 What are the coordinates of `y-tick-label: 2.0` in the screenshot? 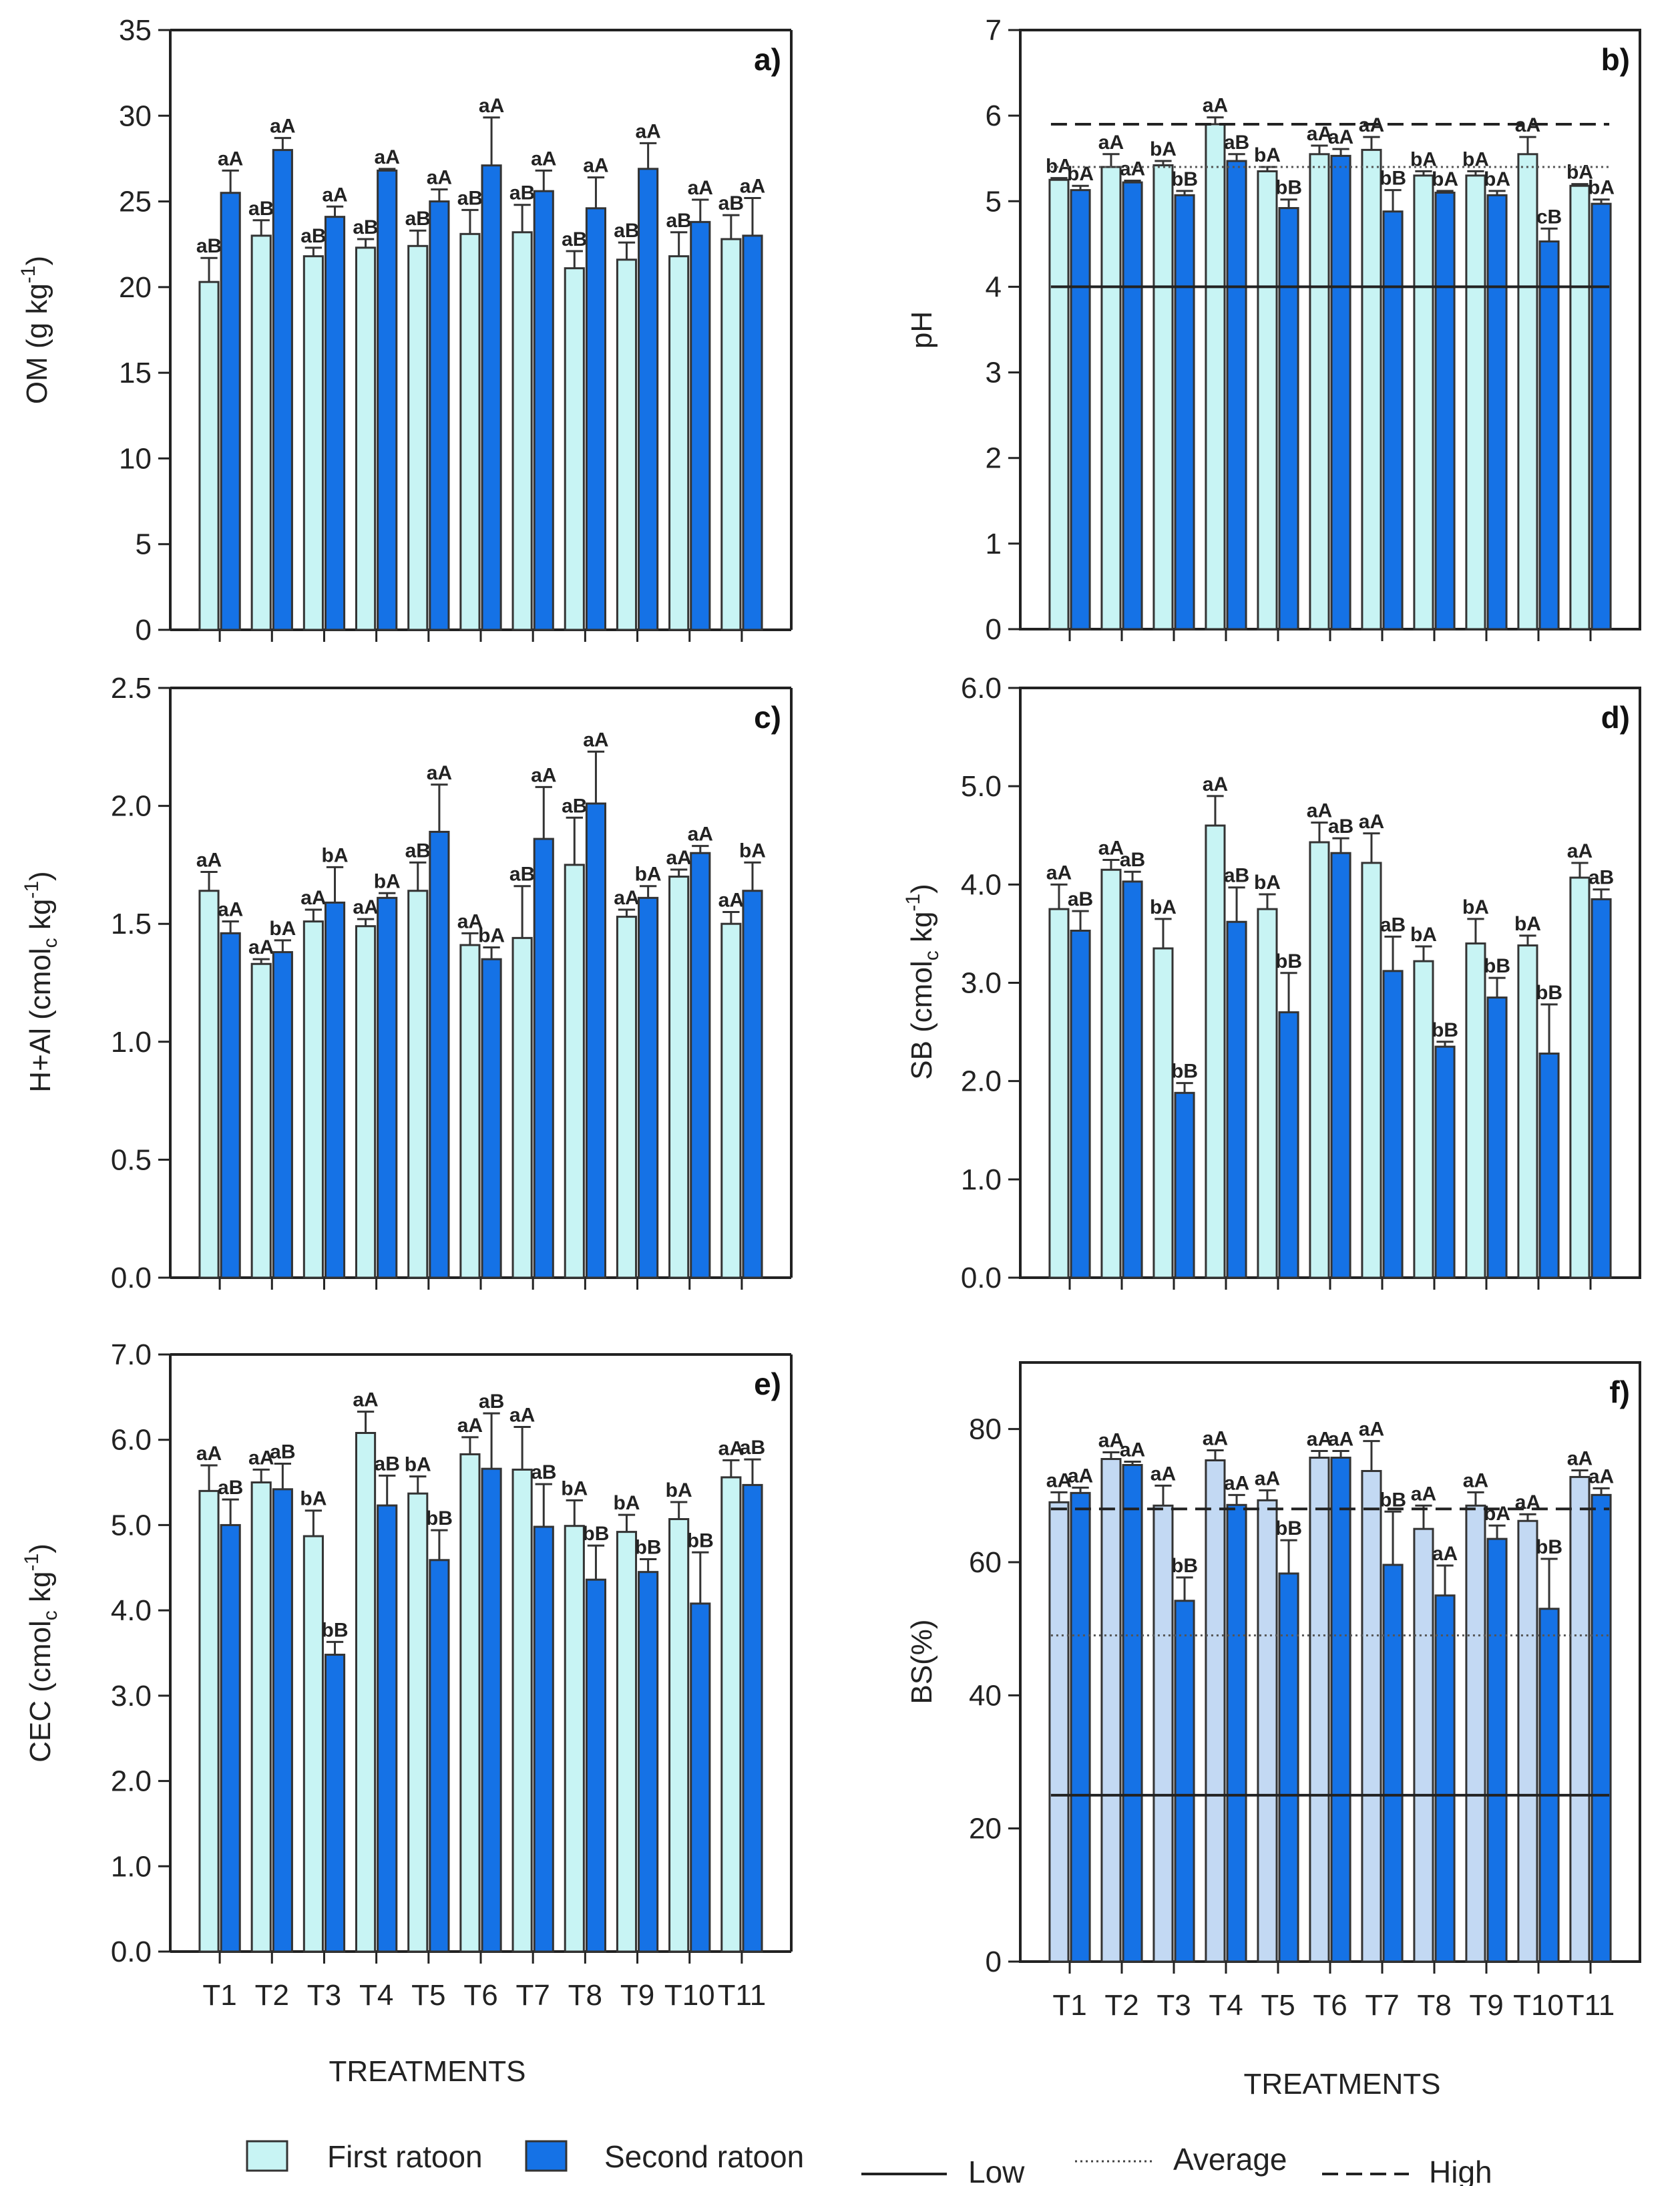 It's located at (131, 1781).